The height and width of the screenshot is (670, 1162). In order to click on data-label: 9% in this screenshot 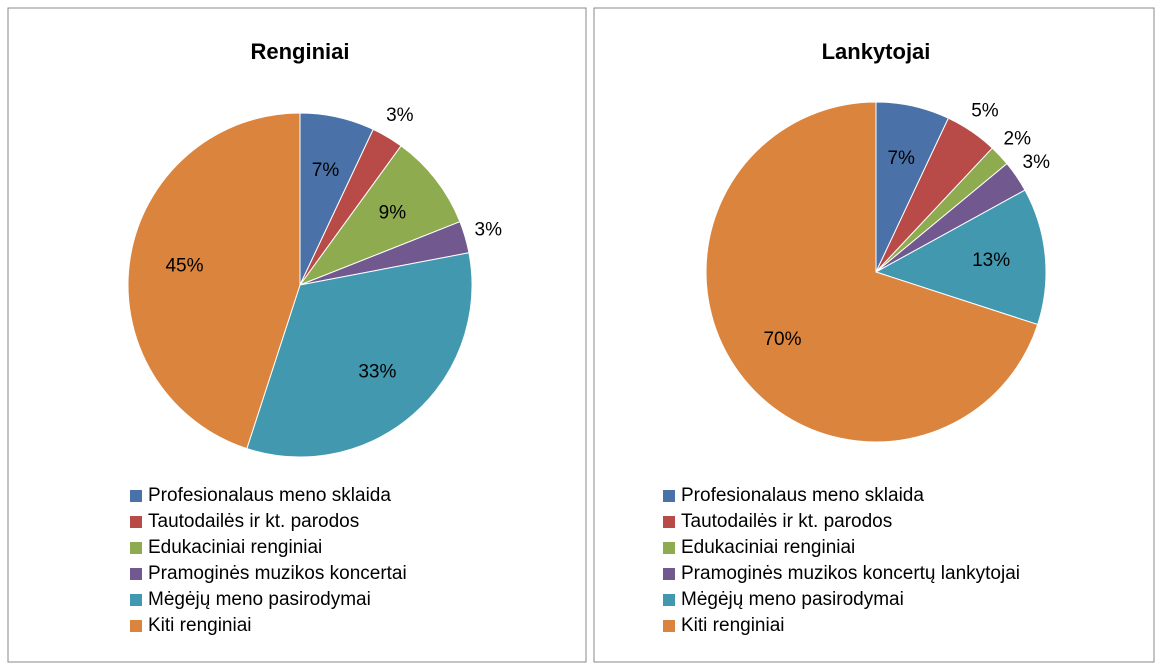, I will do `click(393, 212)`.